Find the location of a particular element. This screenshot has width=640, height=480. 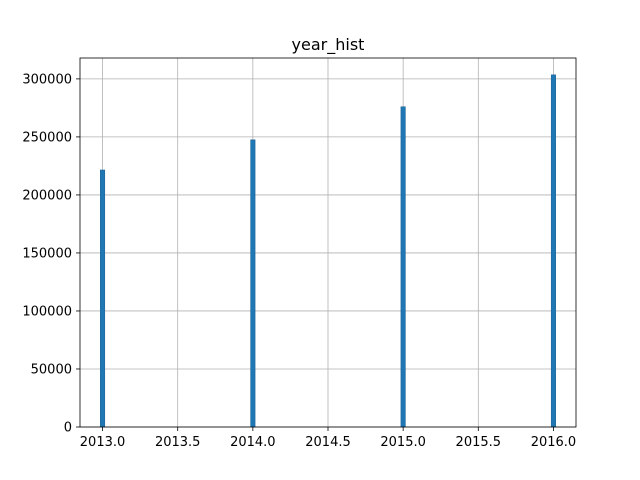

y-tick-label: 150000 is located at coordinates (47, 253).